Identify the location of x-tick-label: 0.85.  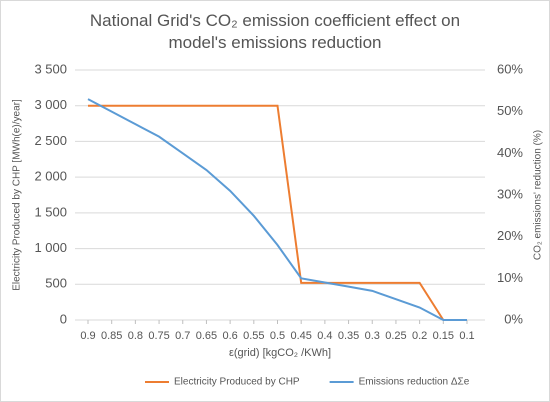
(111, 336).